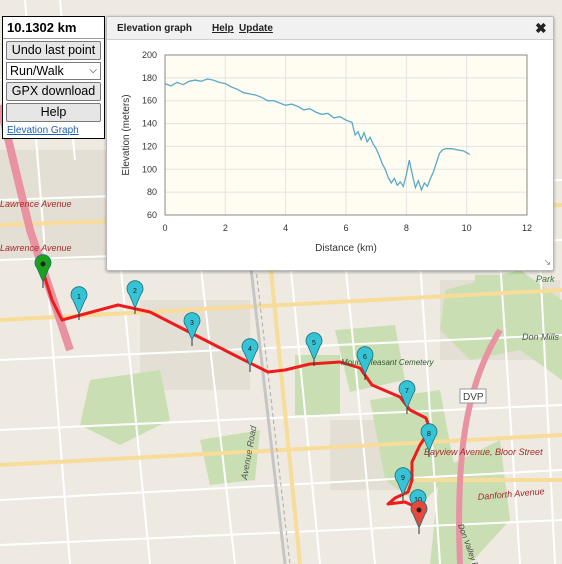 The height and width of the screenshot is (564, 562). Describe the element at coordinates (79, 297) in the screenshot. I see `marker-number-label: 1` at that location.